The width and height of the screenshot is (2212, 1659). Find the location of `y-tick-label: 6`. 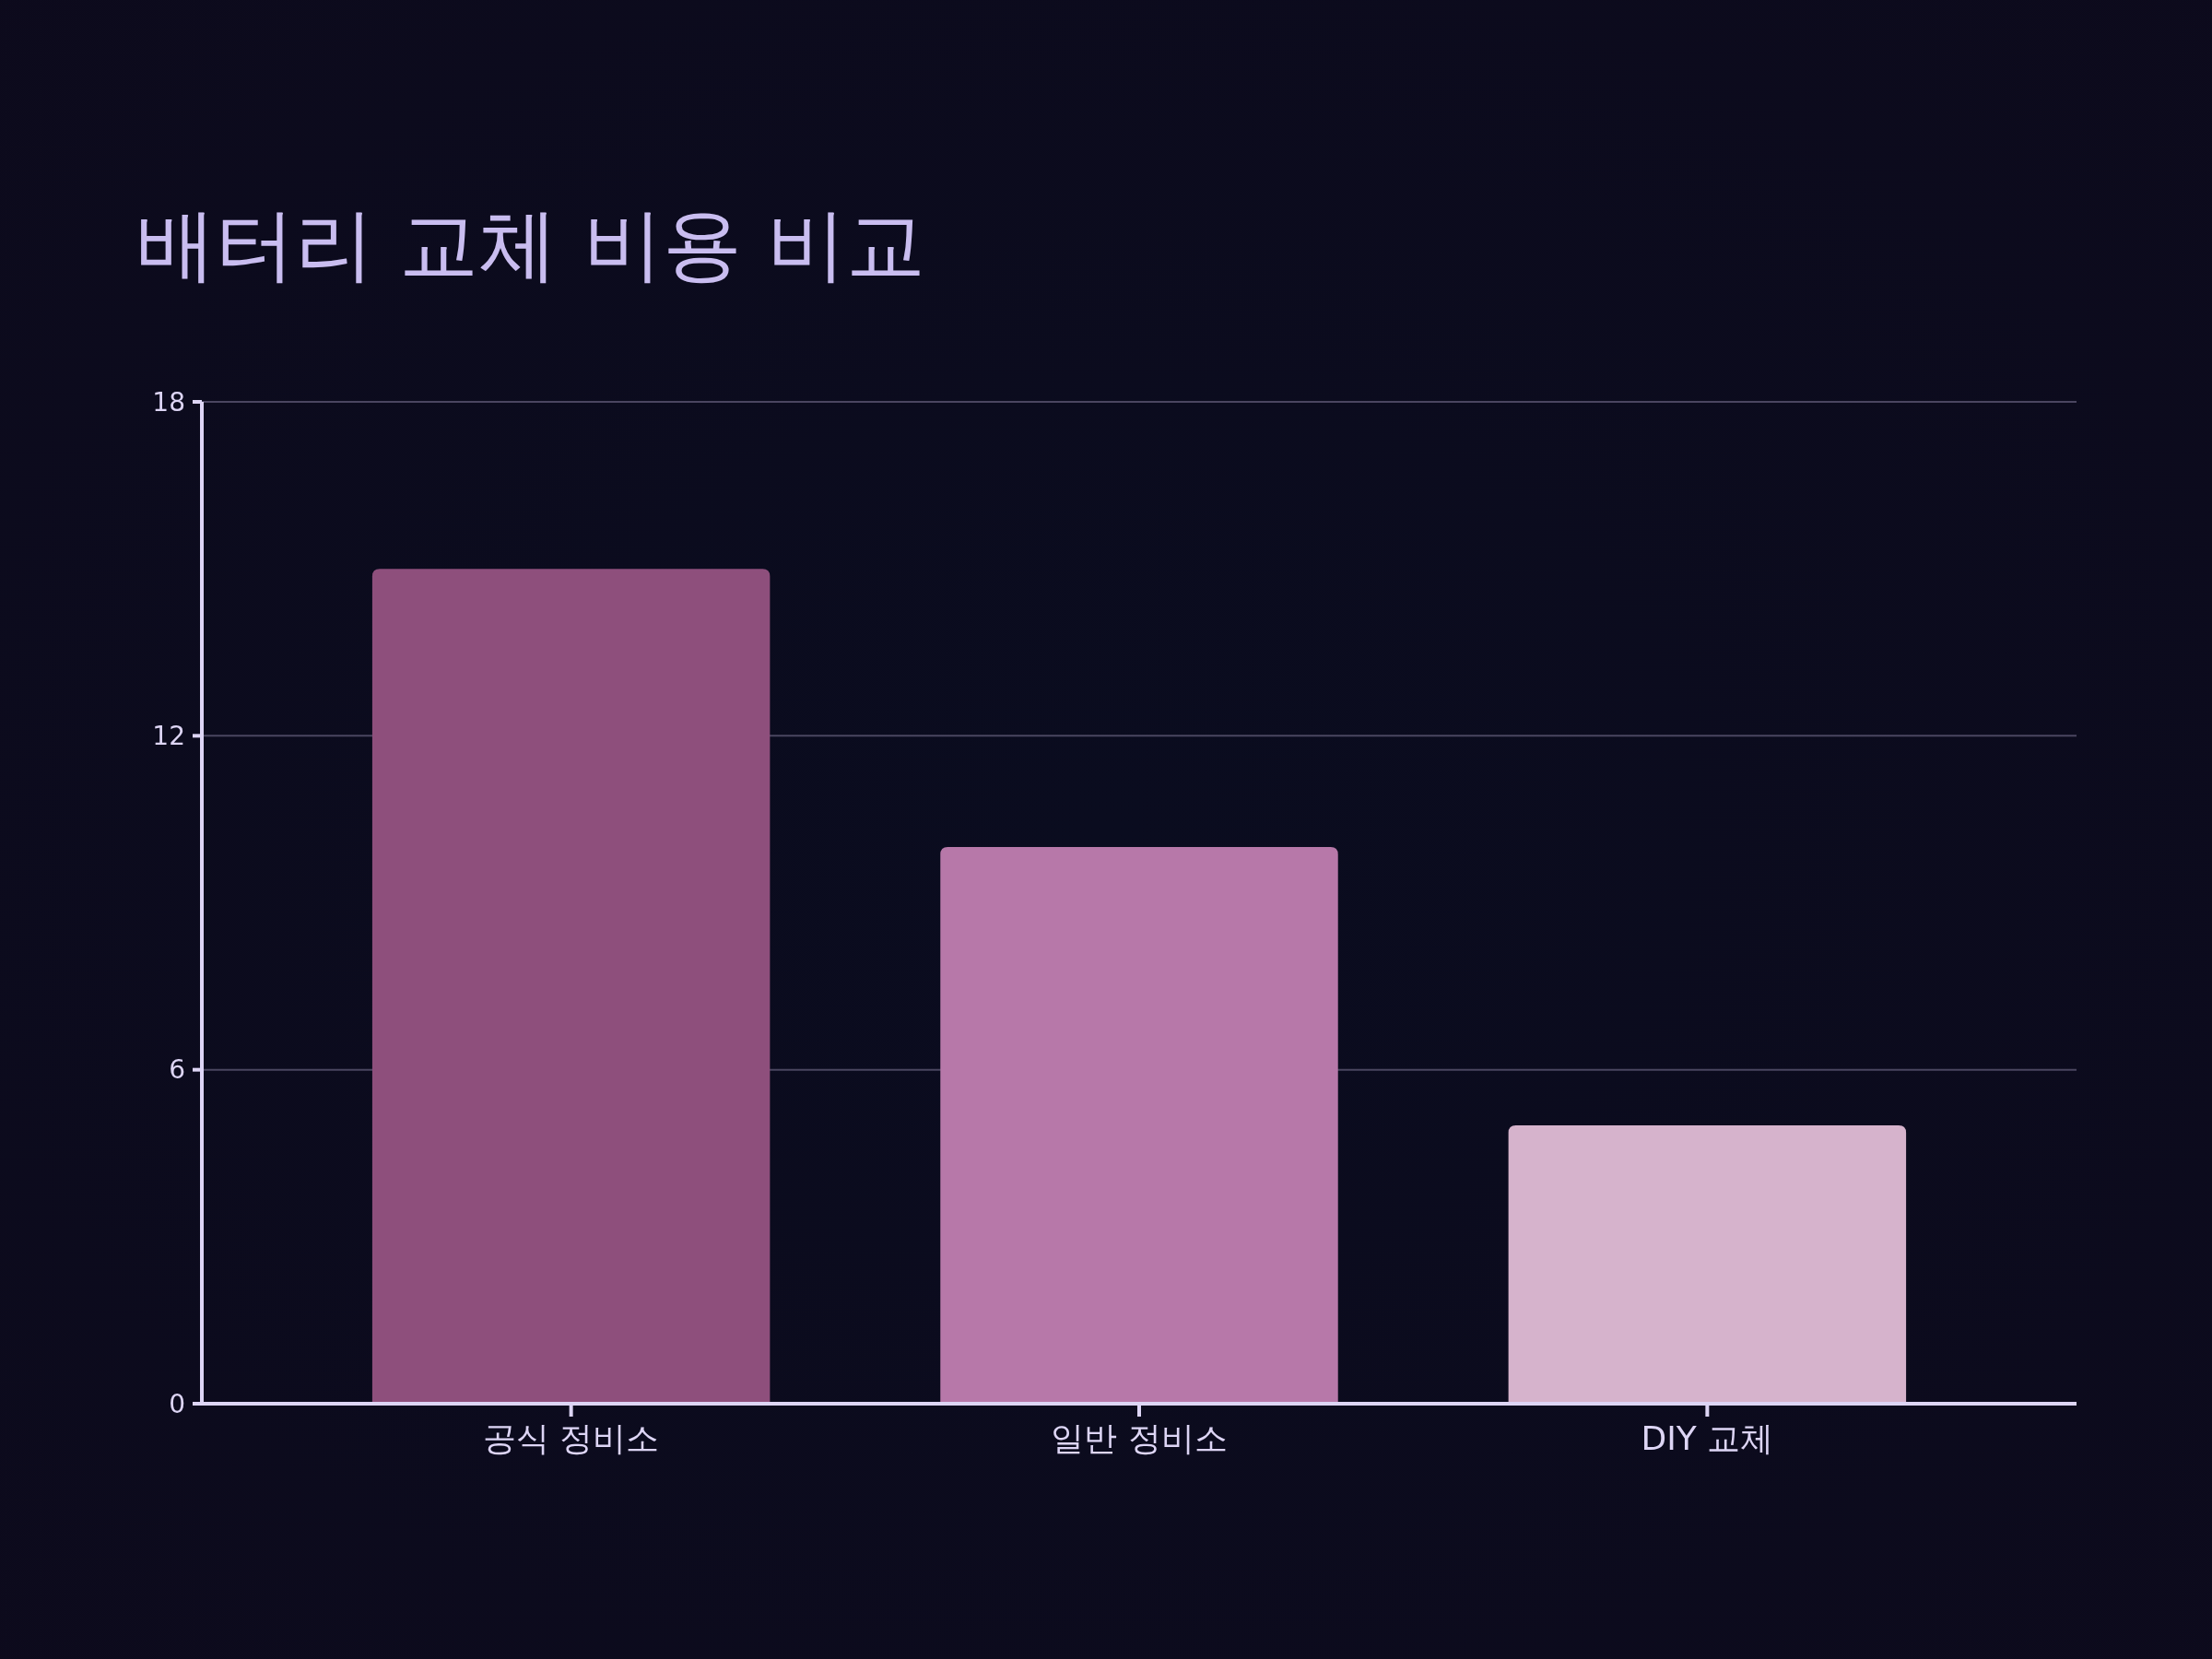

y-tick-label: 6 is located at coordinates (177, 1070).